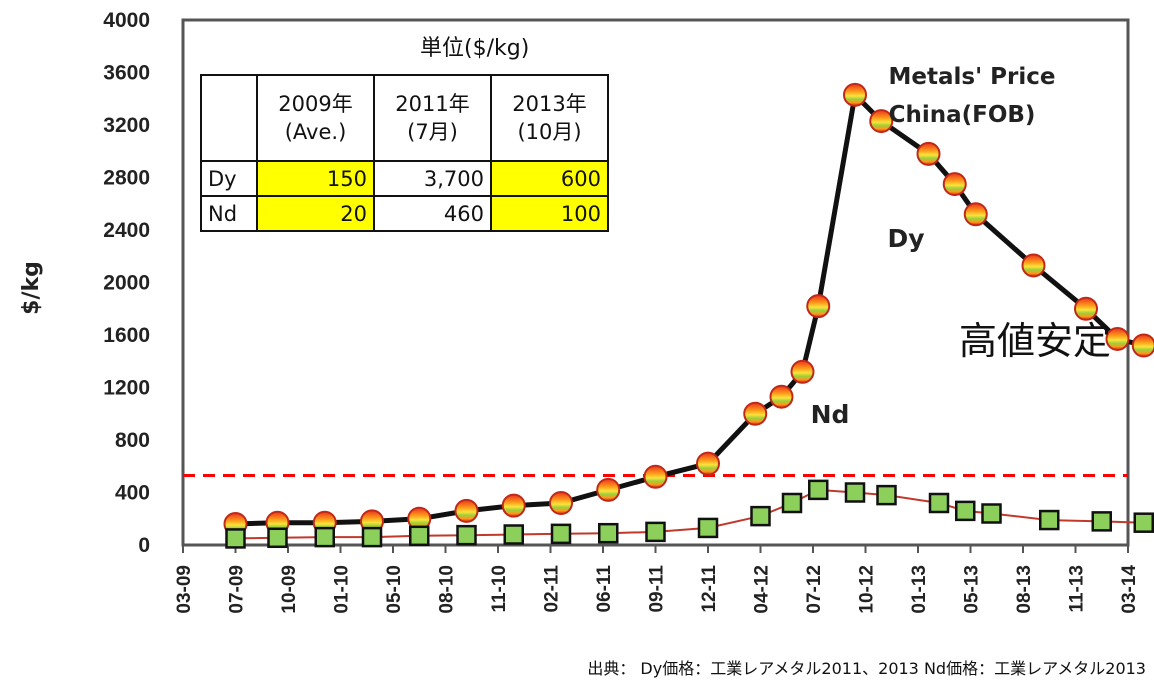  I want to click on table-cell: 150, so click(315, 178).